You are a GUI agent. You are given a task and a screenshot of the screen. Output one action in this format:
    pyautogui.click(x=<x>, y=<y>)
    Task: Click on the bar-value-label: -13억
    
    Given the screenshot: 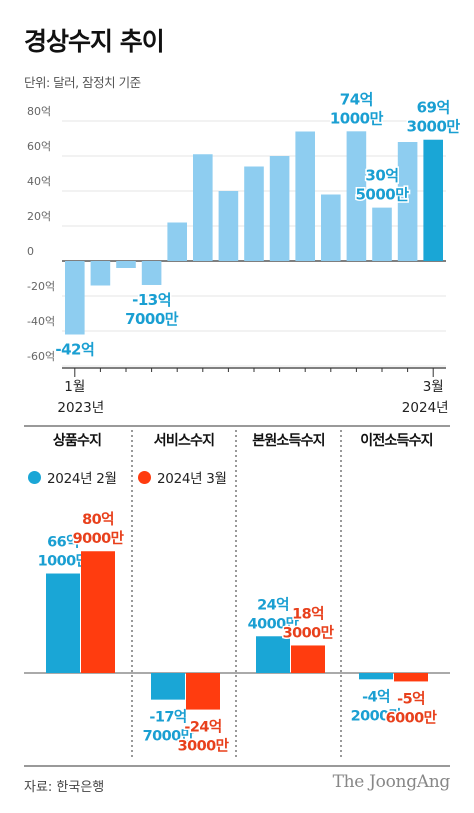 What is the action you would take?
    pyautogui.click(x=151, y=300)
    